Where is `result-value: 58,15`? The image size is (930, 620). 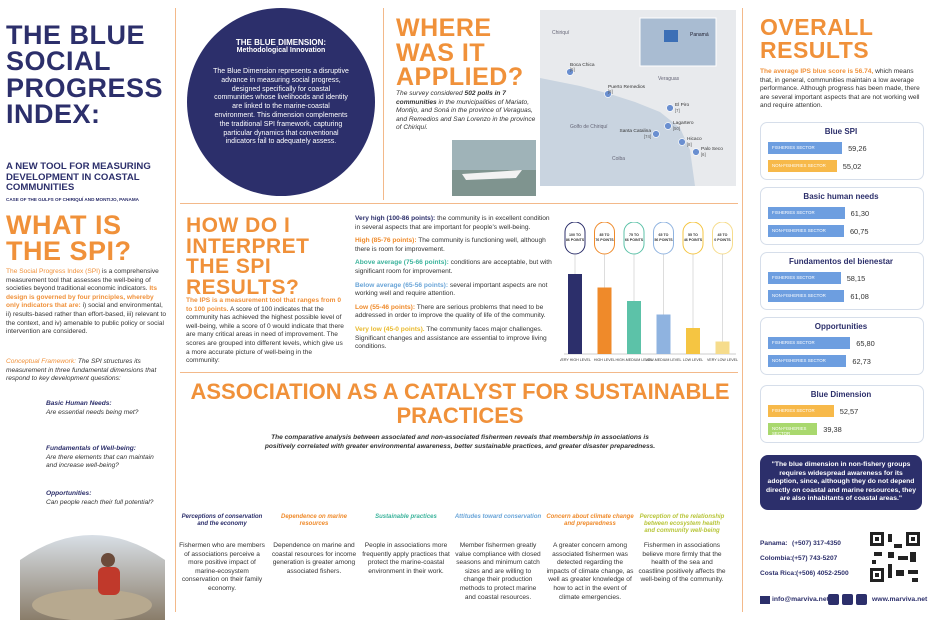 result-value: 58,15 is located at coordinates (856, 278).